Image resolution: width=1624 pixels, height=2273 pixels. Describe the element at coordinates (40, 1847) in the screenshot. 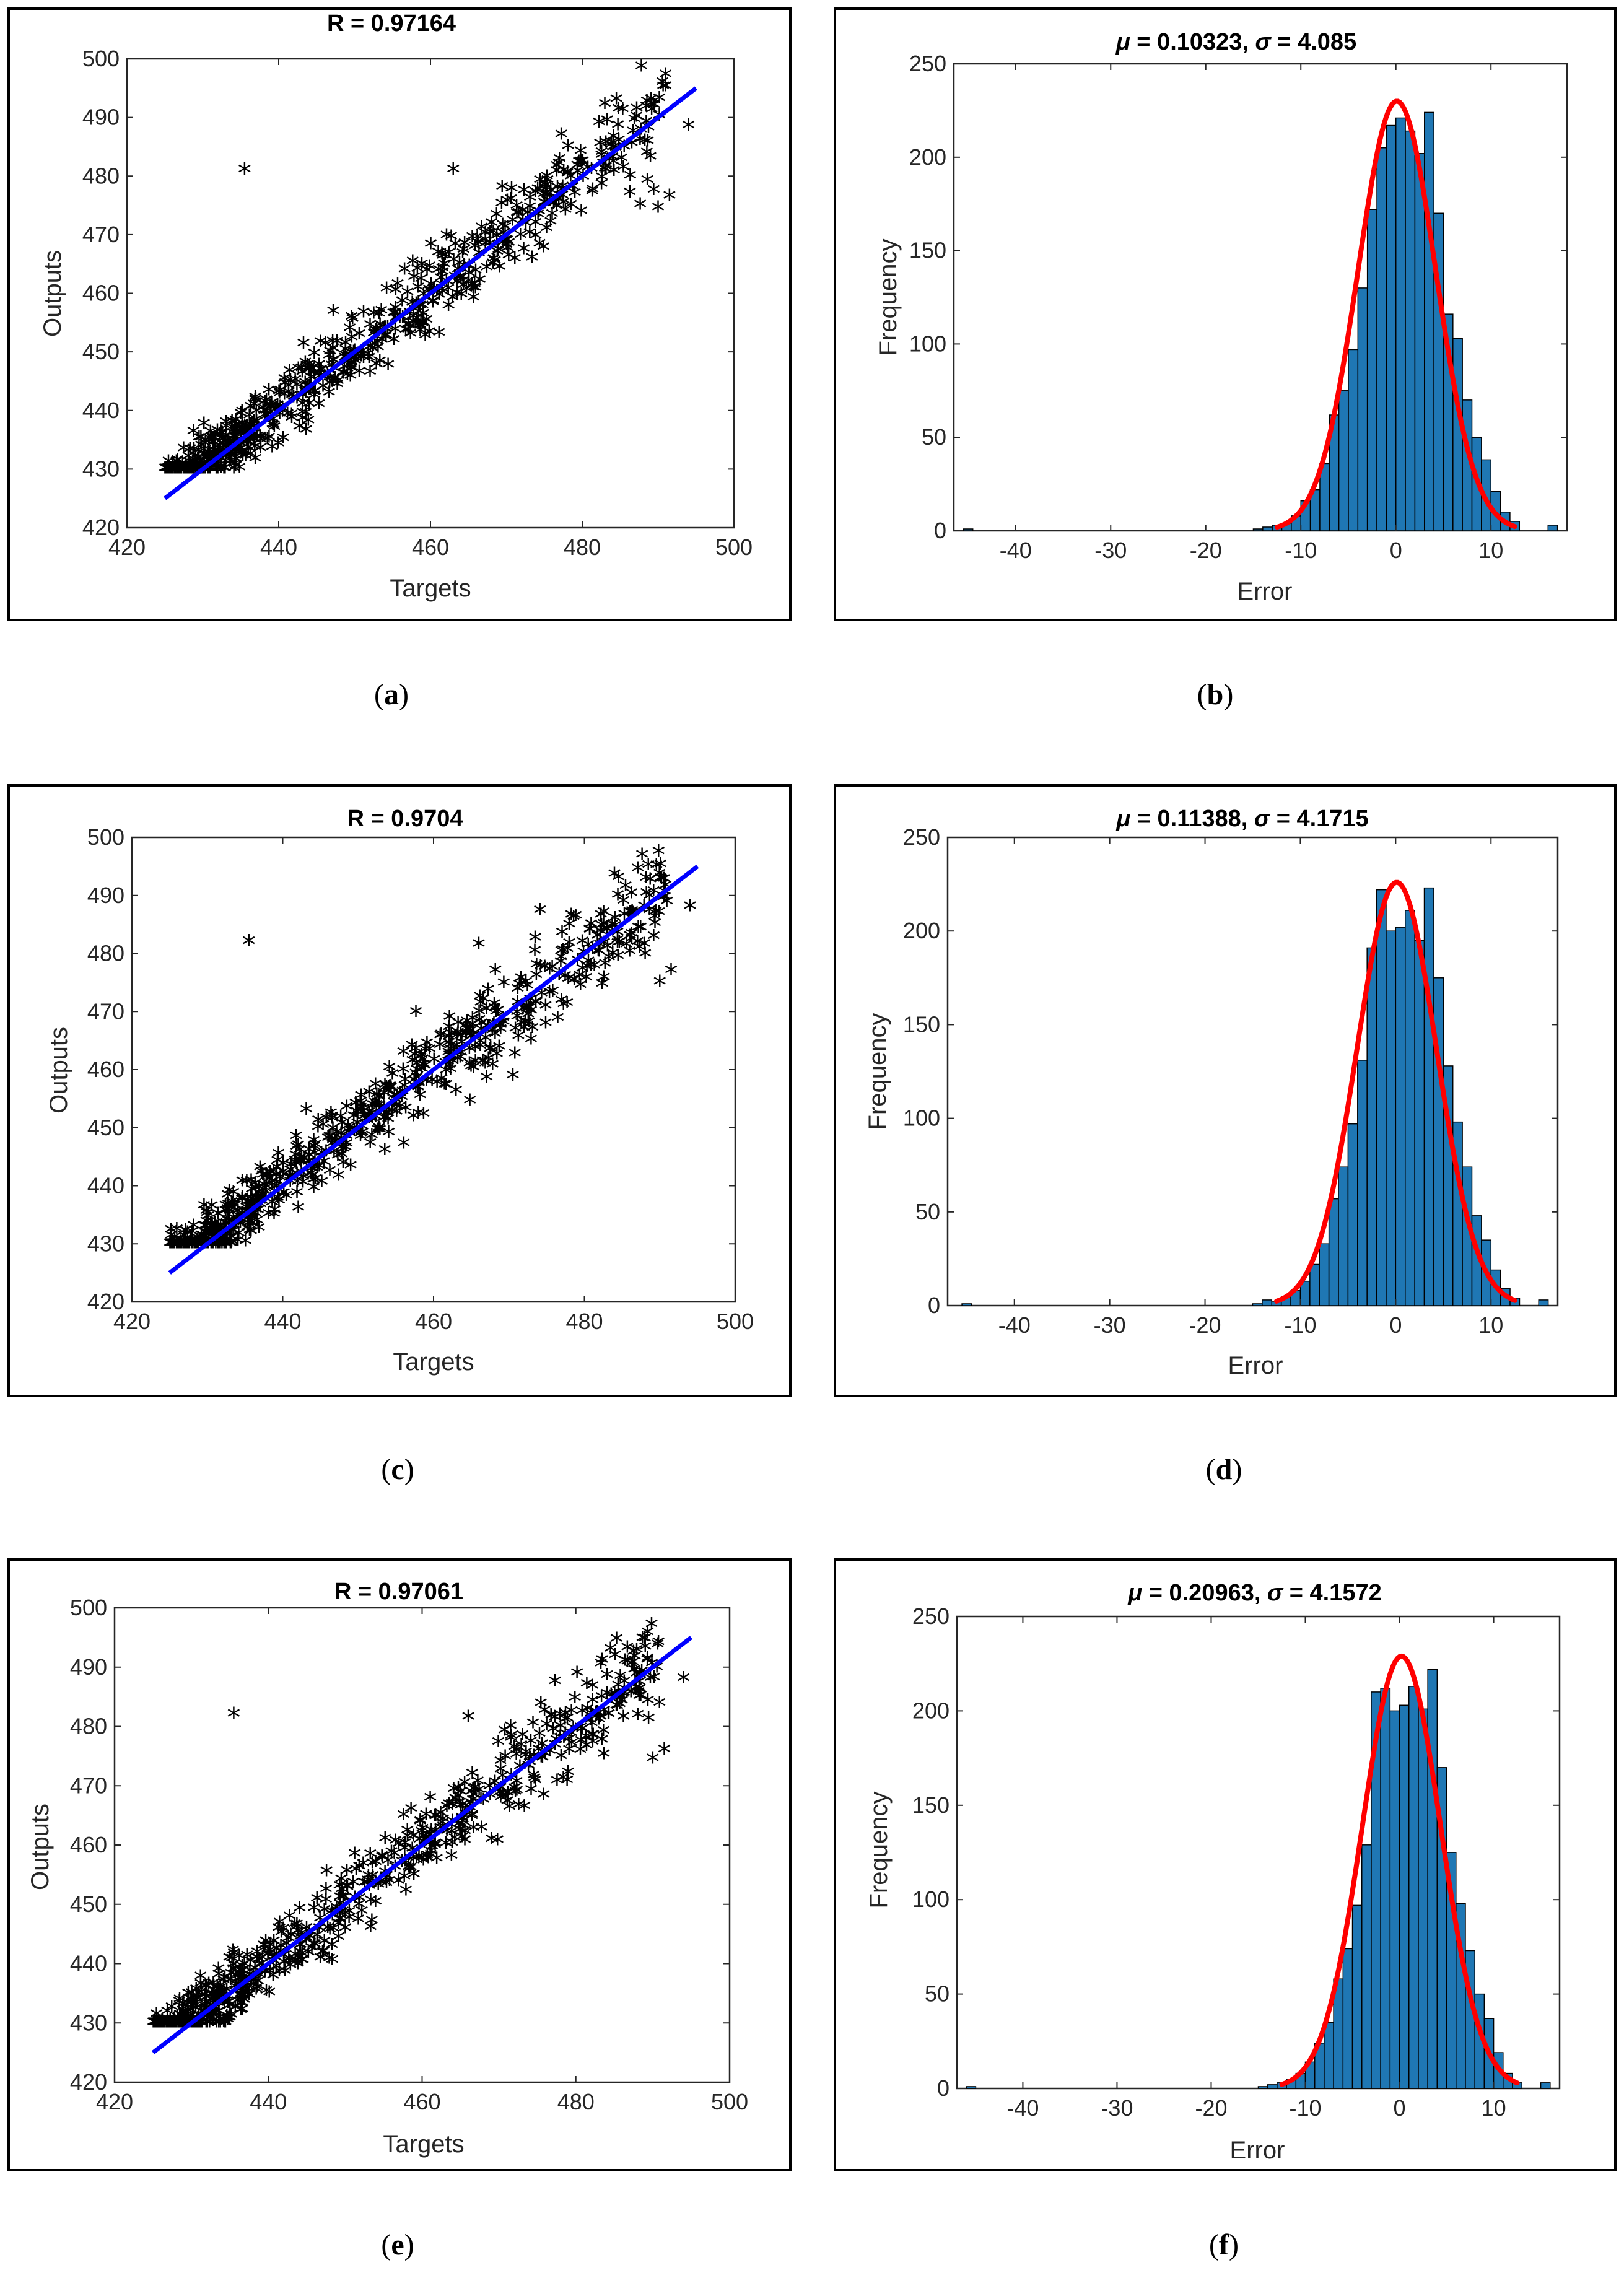

I see `panel-e-ylabel: Outputs` at that location.